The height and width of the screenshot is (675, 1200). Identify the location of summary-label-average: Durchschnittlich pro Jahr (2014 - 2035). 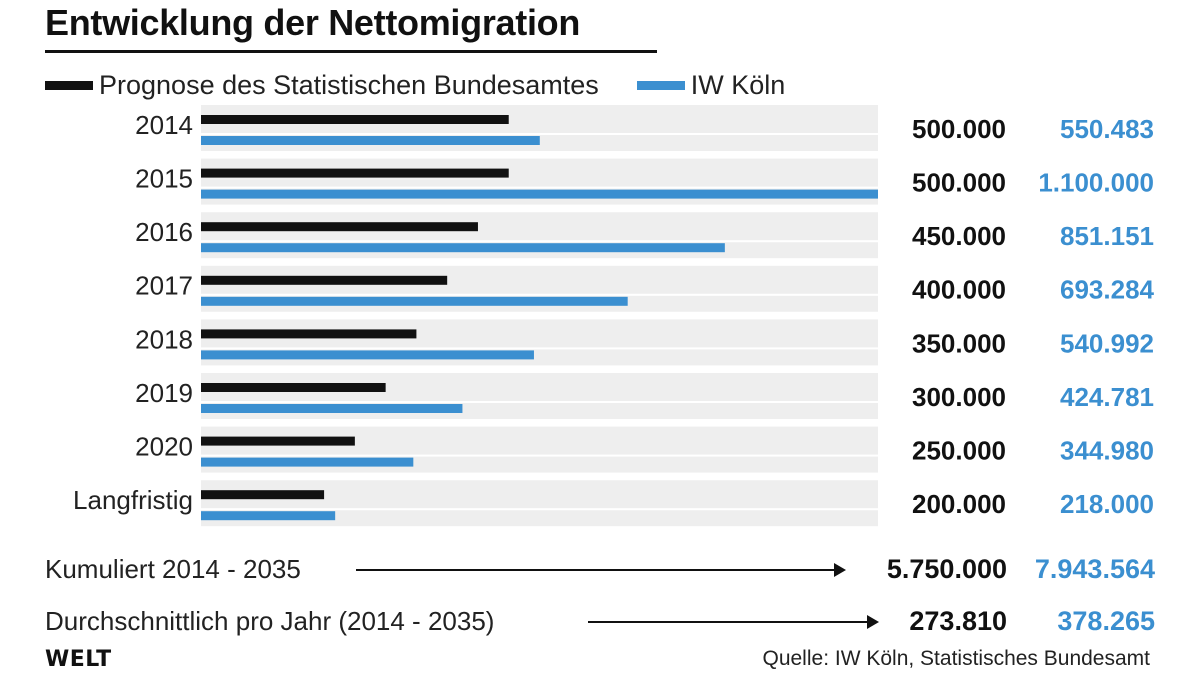
(270, 620).